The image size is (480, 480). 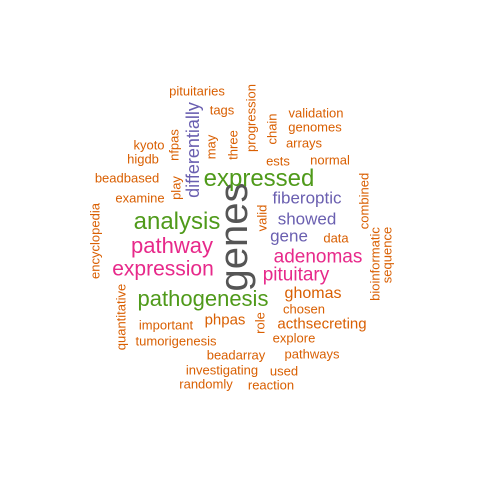 I want to click on word-tags: tags, so click(x=222, y=110).